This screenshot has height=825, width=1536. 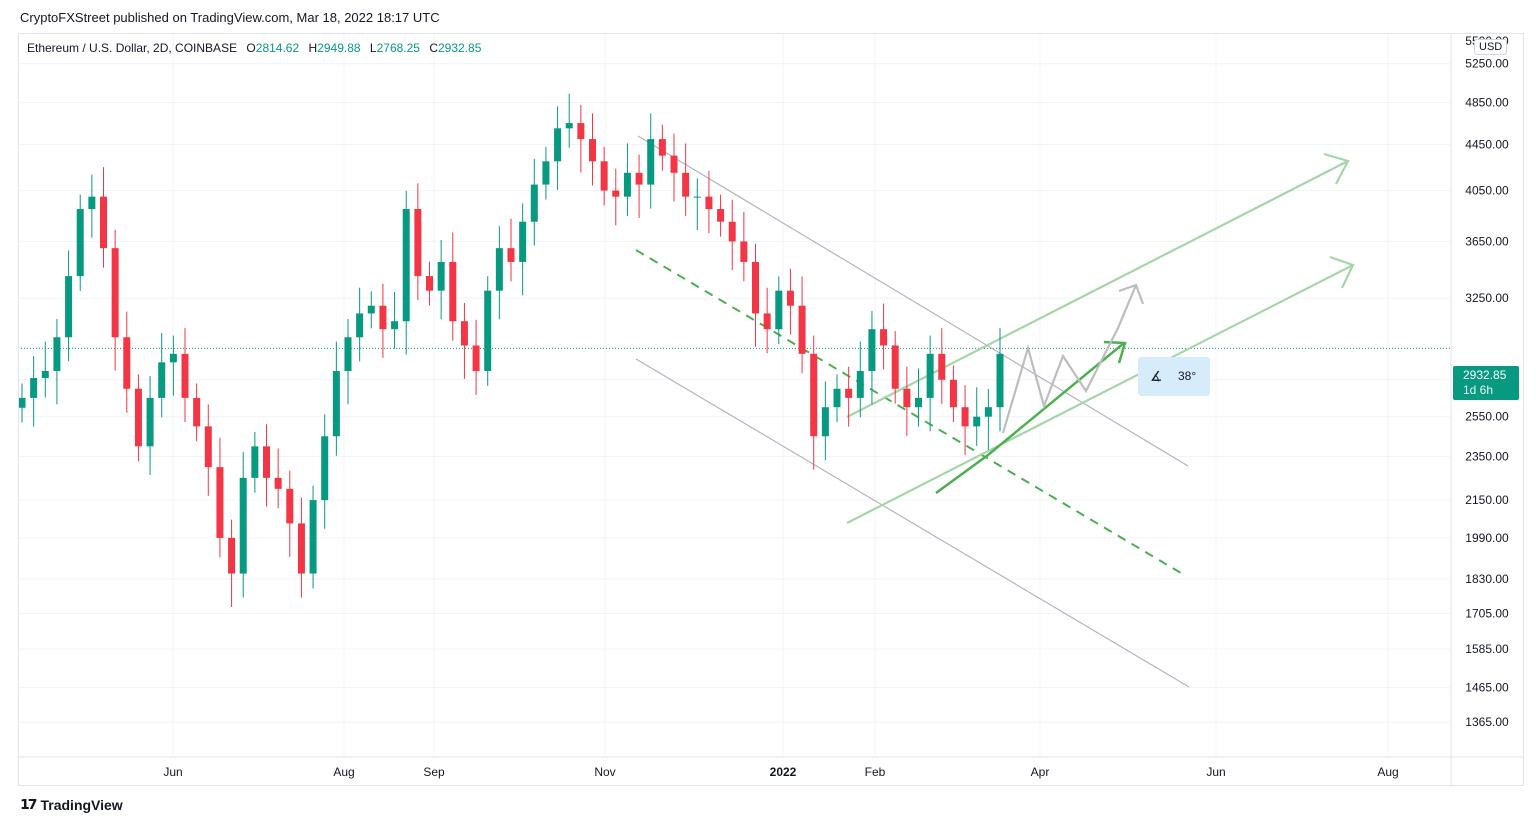 What do you see at coordinates (1487, 241) in the screenshot?
I see `y-tick-label: 3650.00` at bounding box center [1487, 241].